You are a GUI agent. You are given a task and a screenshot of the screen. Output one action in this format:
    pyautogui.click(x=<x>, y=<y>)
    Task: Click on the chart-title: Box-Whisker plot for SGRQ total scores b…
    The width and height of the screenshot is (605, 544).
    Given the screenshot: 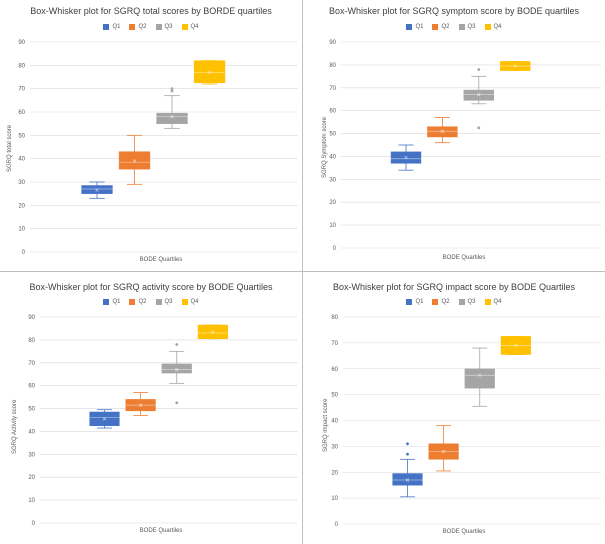 What is the action you would take?
    pyautogui.click(x=151, y=11)
    